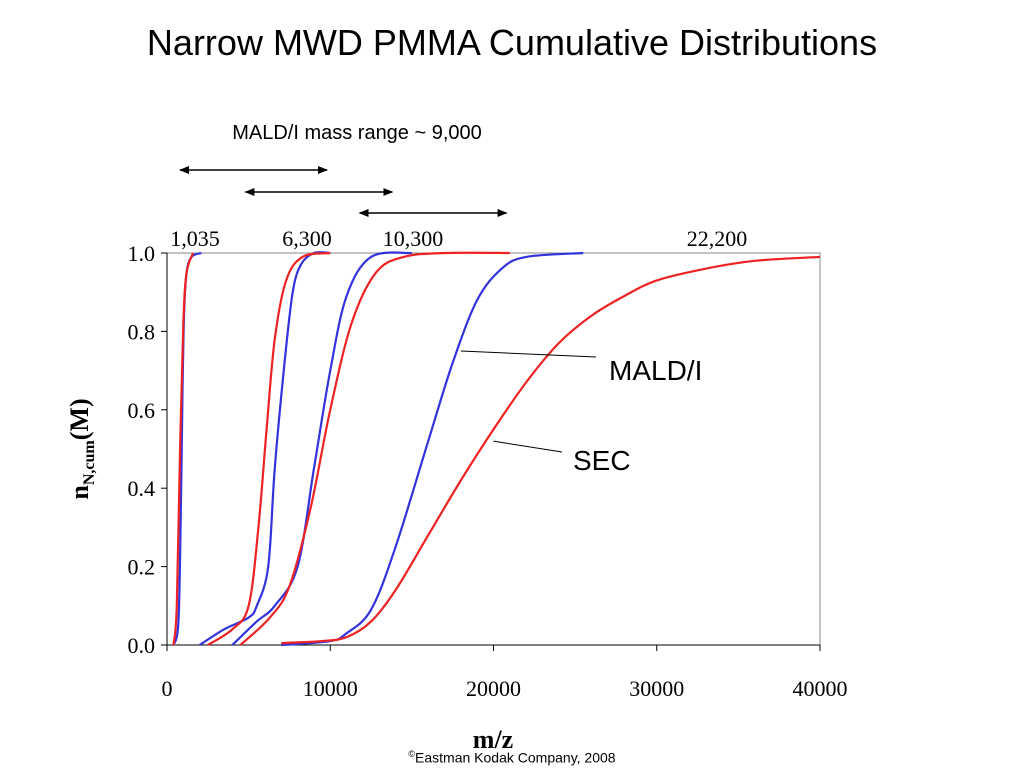  What do you see at coordinates (330, 688) in the screenshot?
I see `x-tick-label: 10000` at bounding box center [330, 688].